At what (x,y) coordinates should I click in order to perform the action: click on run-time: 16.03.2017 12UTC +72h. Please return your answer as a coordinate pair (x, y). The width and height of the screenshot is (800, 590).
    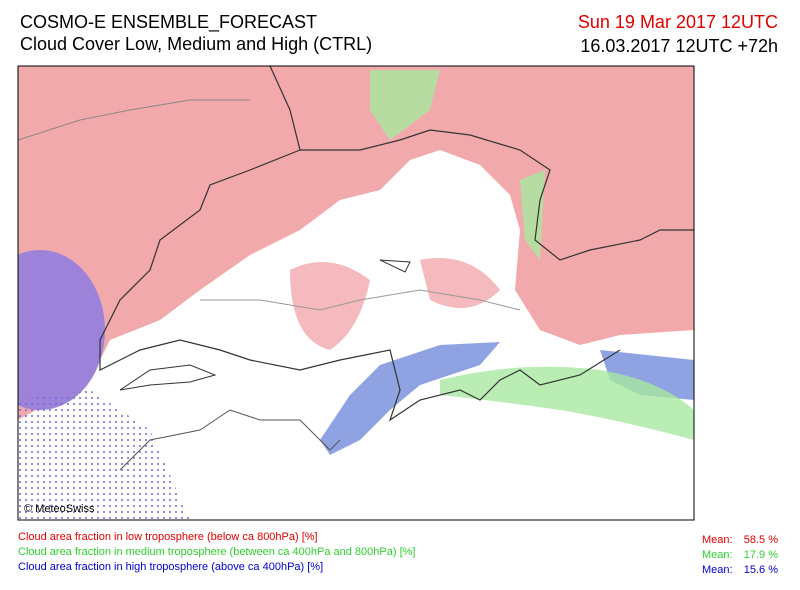
    Looking at the image, I should click on (679, 46).